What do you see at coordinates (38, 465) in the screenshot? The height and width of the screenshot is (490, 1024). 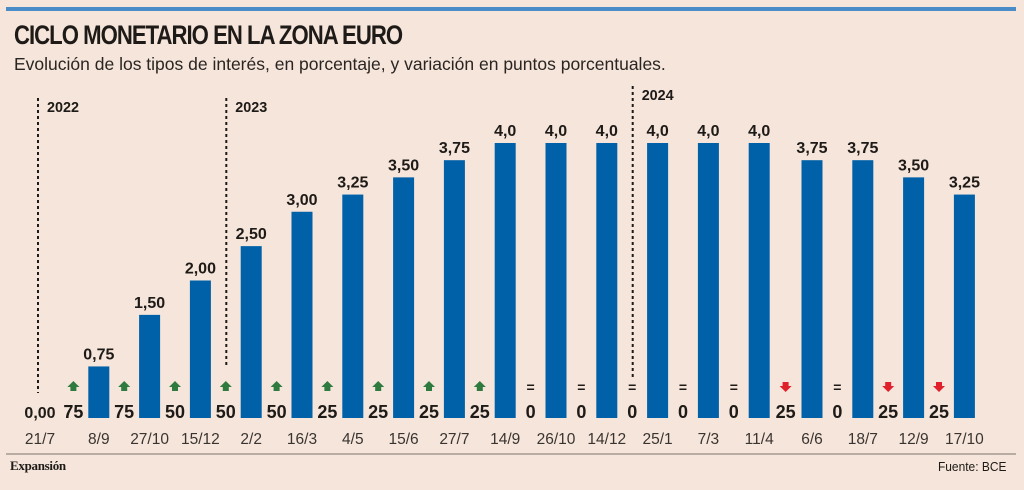 I see `brand-logo: Expansión` at bounding box center [38, 465].